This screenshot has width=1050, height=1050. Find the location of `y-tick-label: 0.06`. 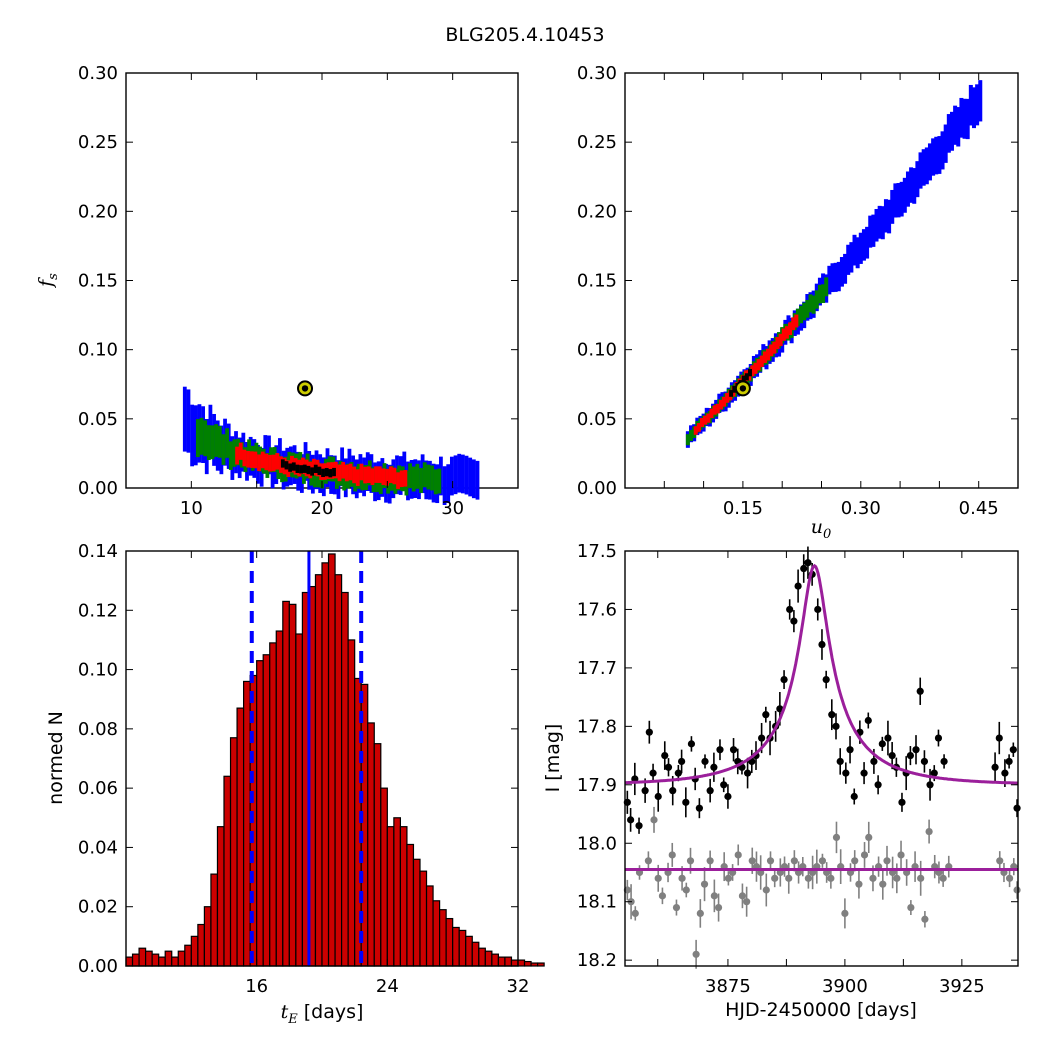

y-tick-label: 0.06 is located at coordinates (98, 788).